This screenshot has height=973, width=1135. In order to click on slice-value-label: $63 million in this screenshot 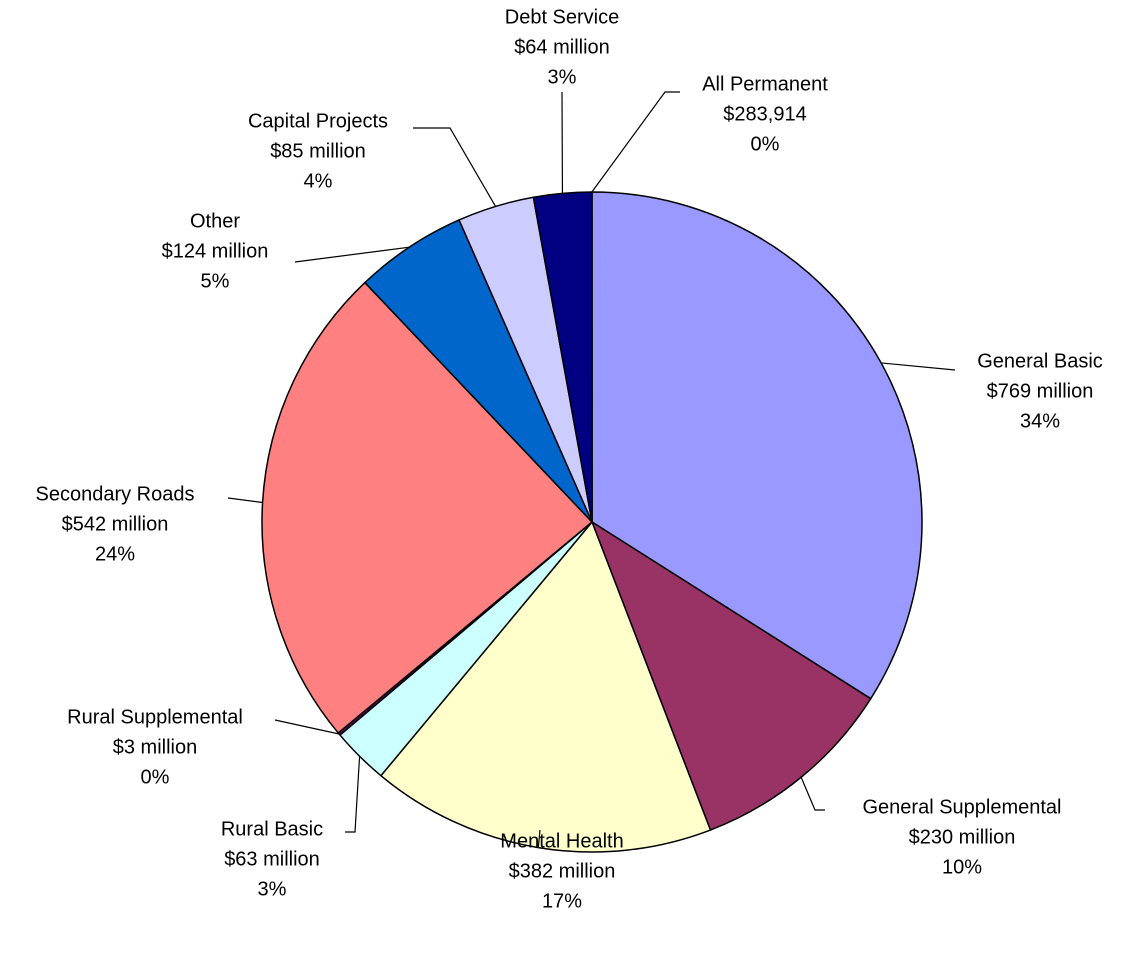, I will do `click(272, 859)`.